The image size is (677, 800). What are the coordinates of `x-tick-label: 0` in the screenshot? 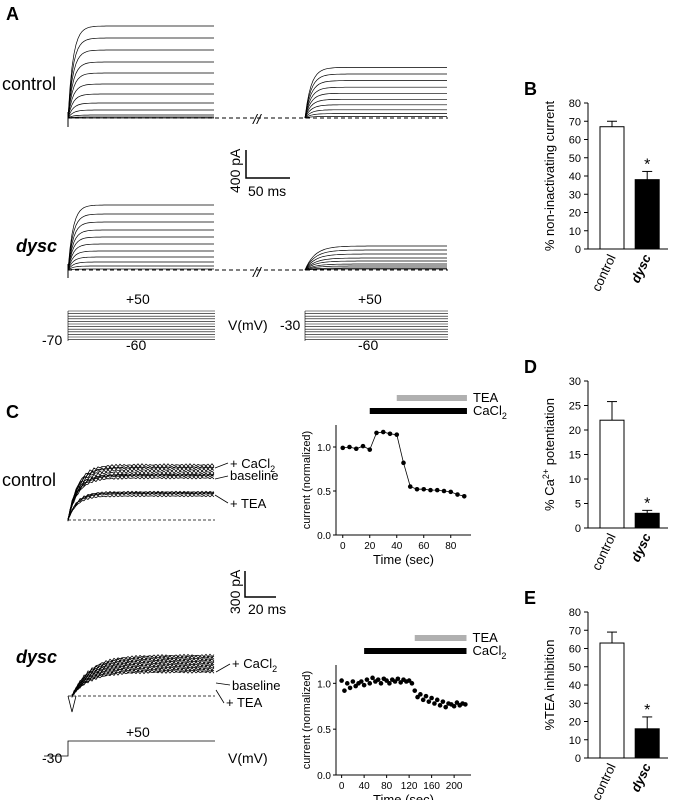 It's located at (343, 546).